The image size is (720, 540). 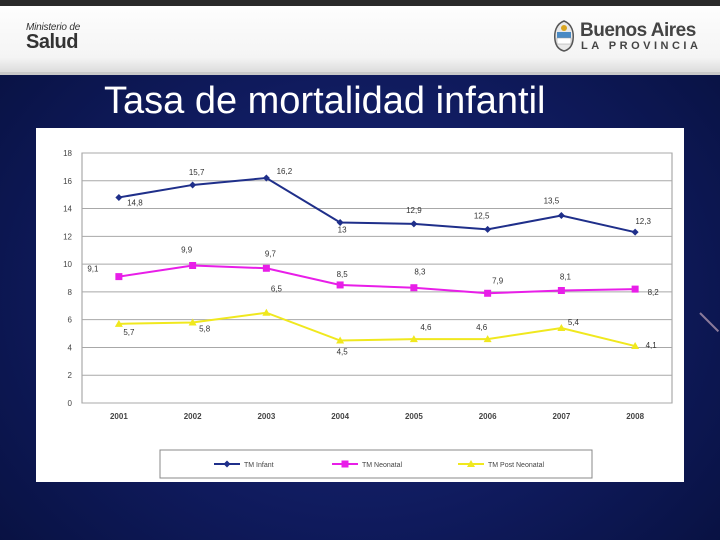 I want to click on y-tick-label: 2, so click(x=70, y=375).